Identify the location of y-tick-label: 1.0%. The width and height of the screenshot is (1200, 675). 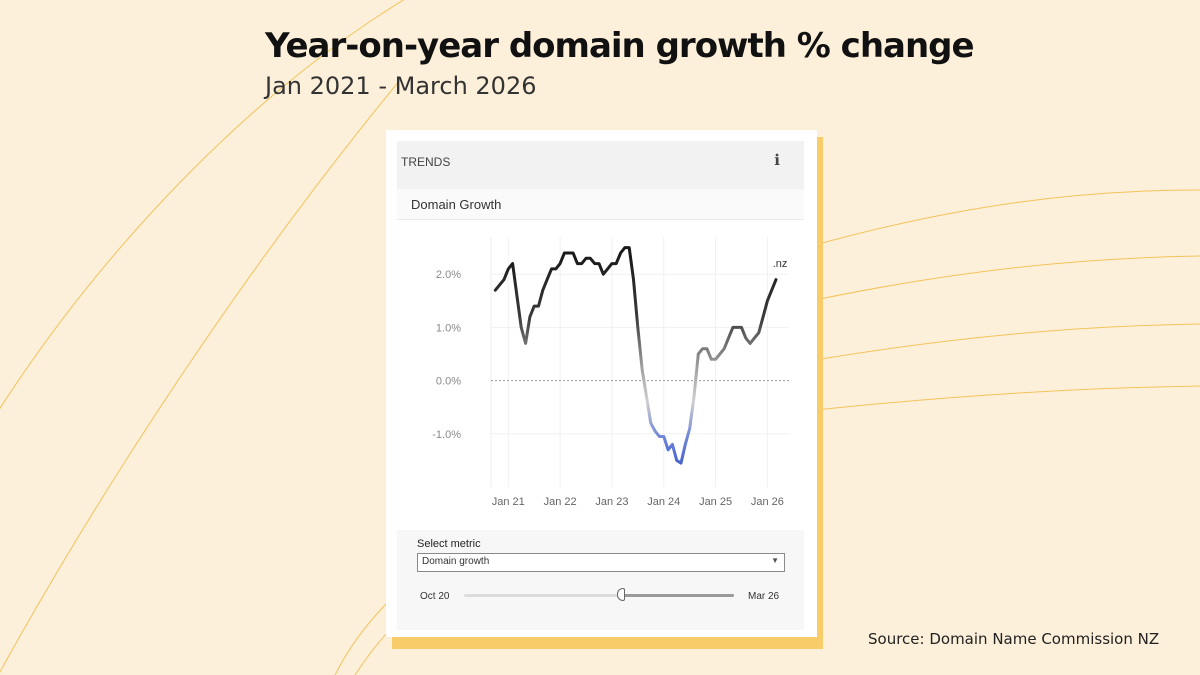
(448, 328).